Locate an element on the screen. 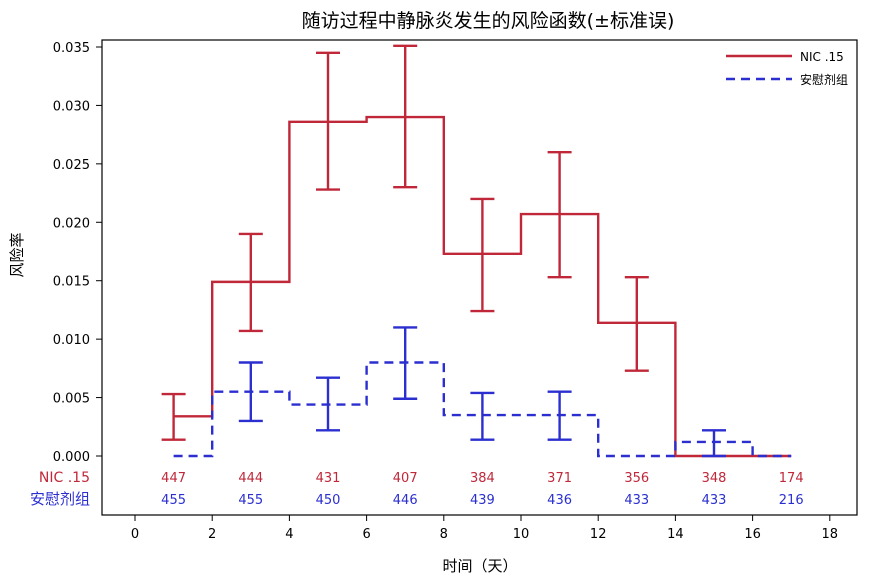 The width and height of the screenshot is (881, 586). y-tick-label: 0.035 is located at coordinates (71, 48).